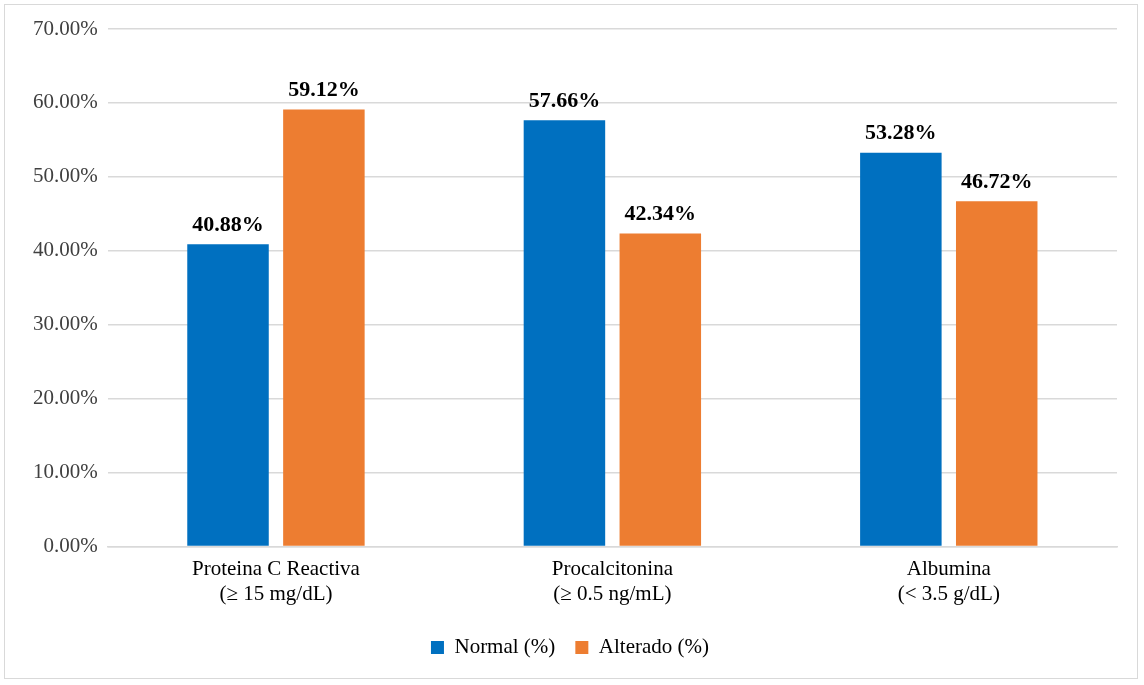  I want to click on data-label: 57.66%, so click(564, 99).